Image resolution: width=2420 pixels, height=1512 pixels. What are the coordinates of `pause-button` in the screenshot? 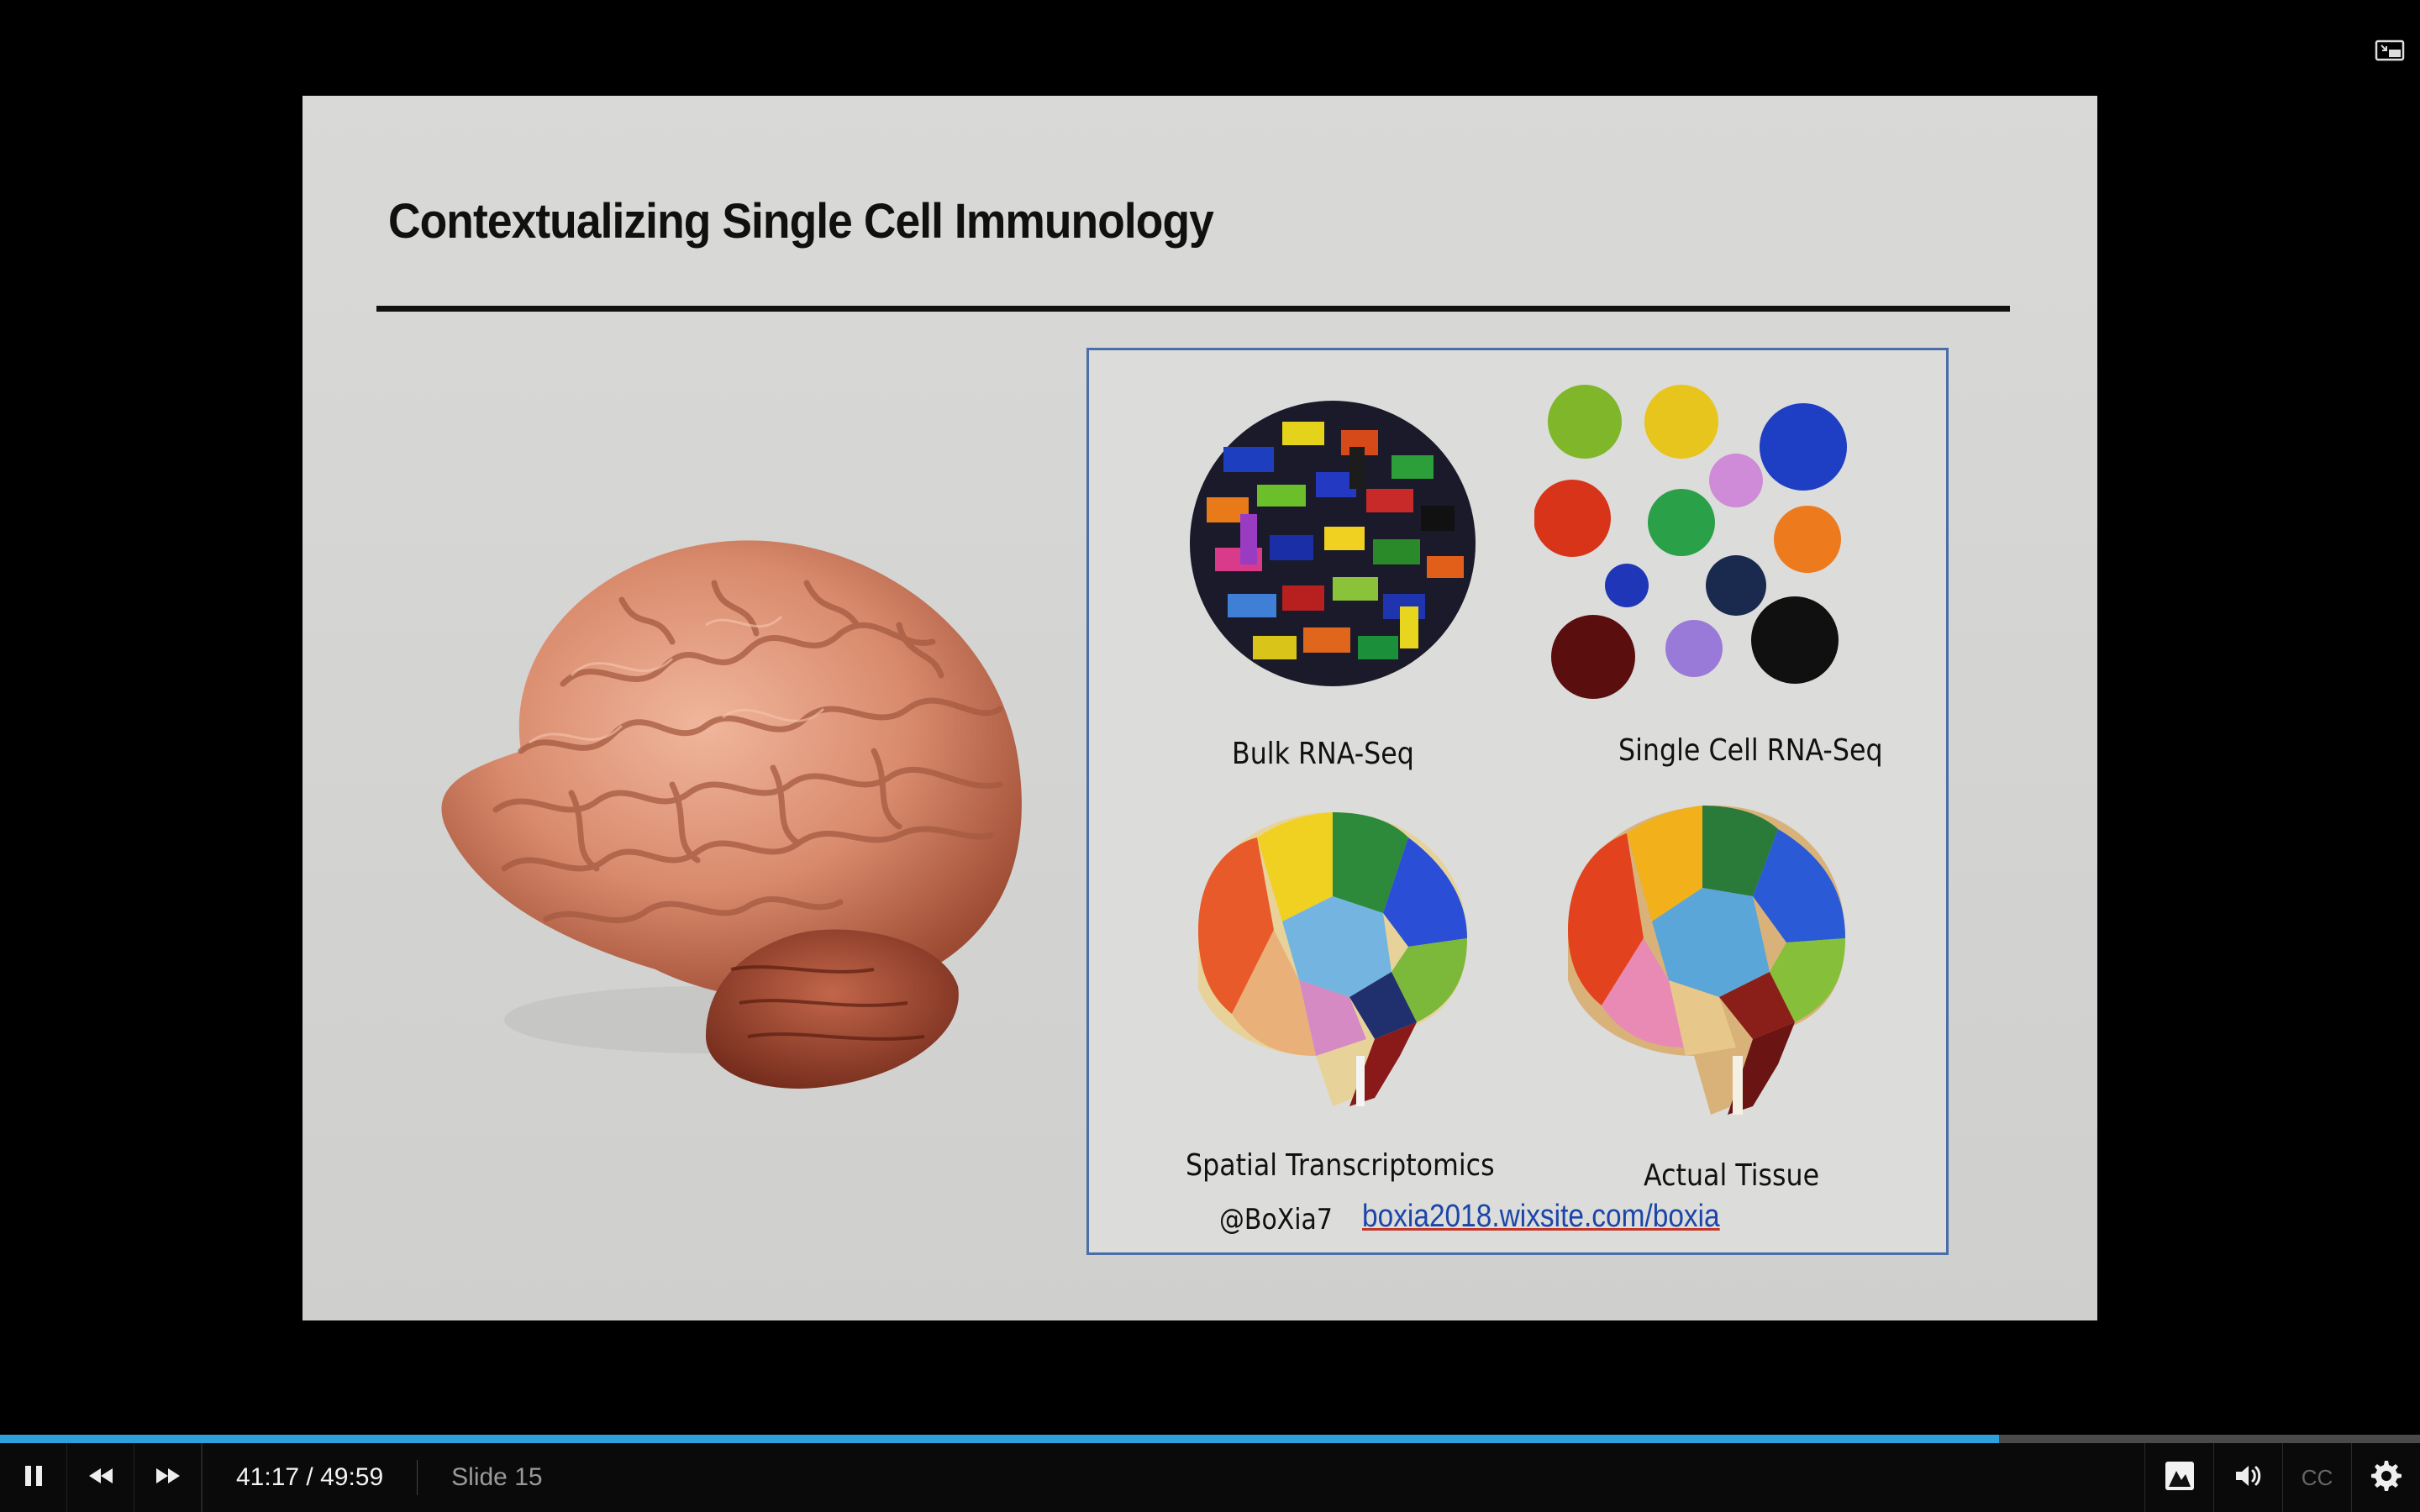 It's located at (34, 1477).